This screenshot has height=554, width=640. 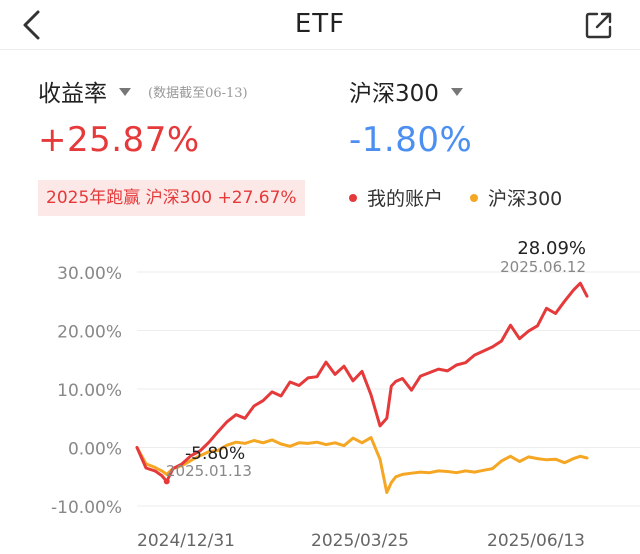 I want to click on outperform-badge: 2025年跑赢 沪深300 +27.67%, so click(x=171, y=198).